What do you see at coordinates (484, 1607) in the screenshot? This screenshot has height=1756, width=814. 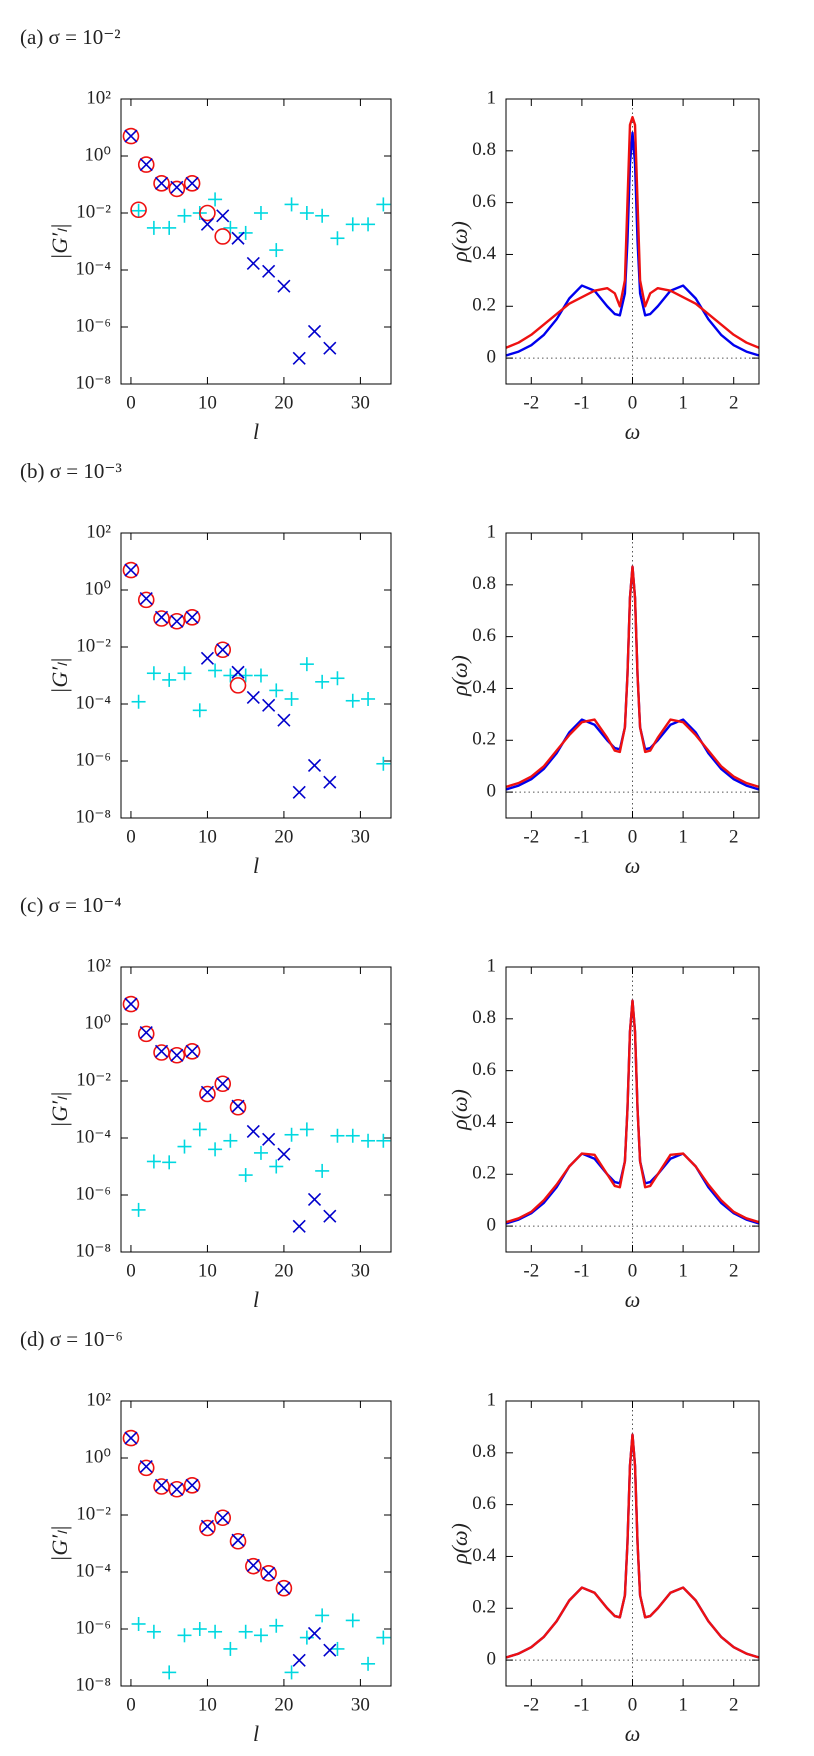 I see `y-tick-label: 0.2` at bounding box center [484, 1607].